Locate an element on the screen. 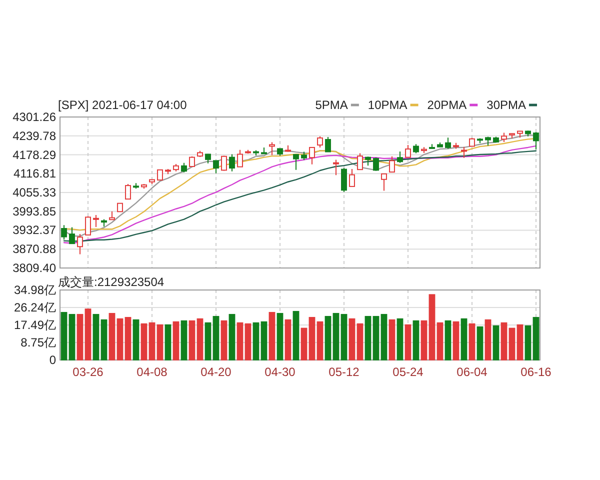 This screenshot has width=600, height=480. y-tick-label: 34.98亿 is located at coordinates (35, 290).